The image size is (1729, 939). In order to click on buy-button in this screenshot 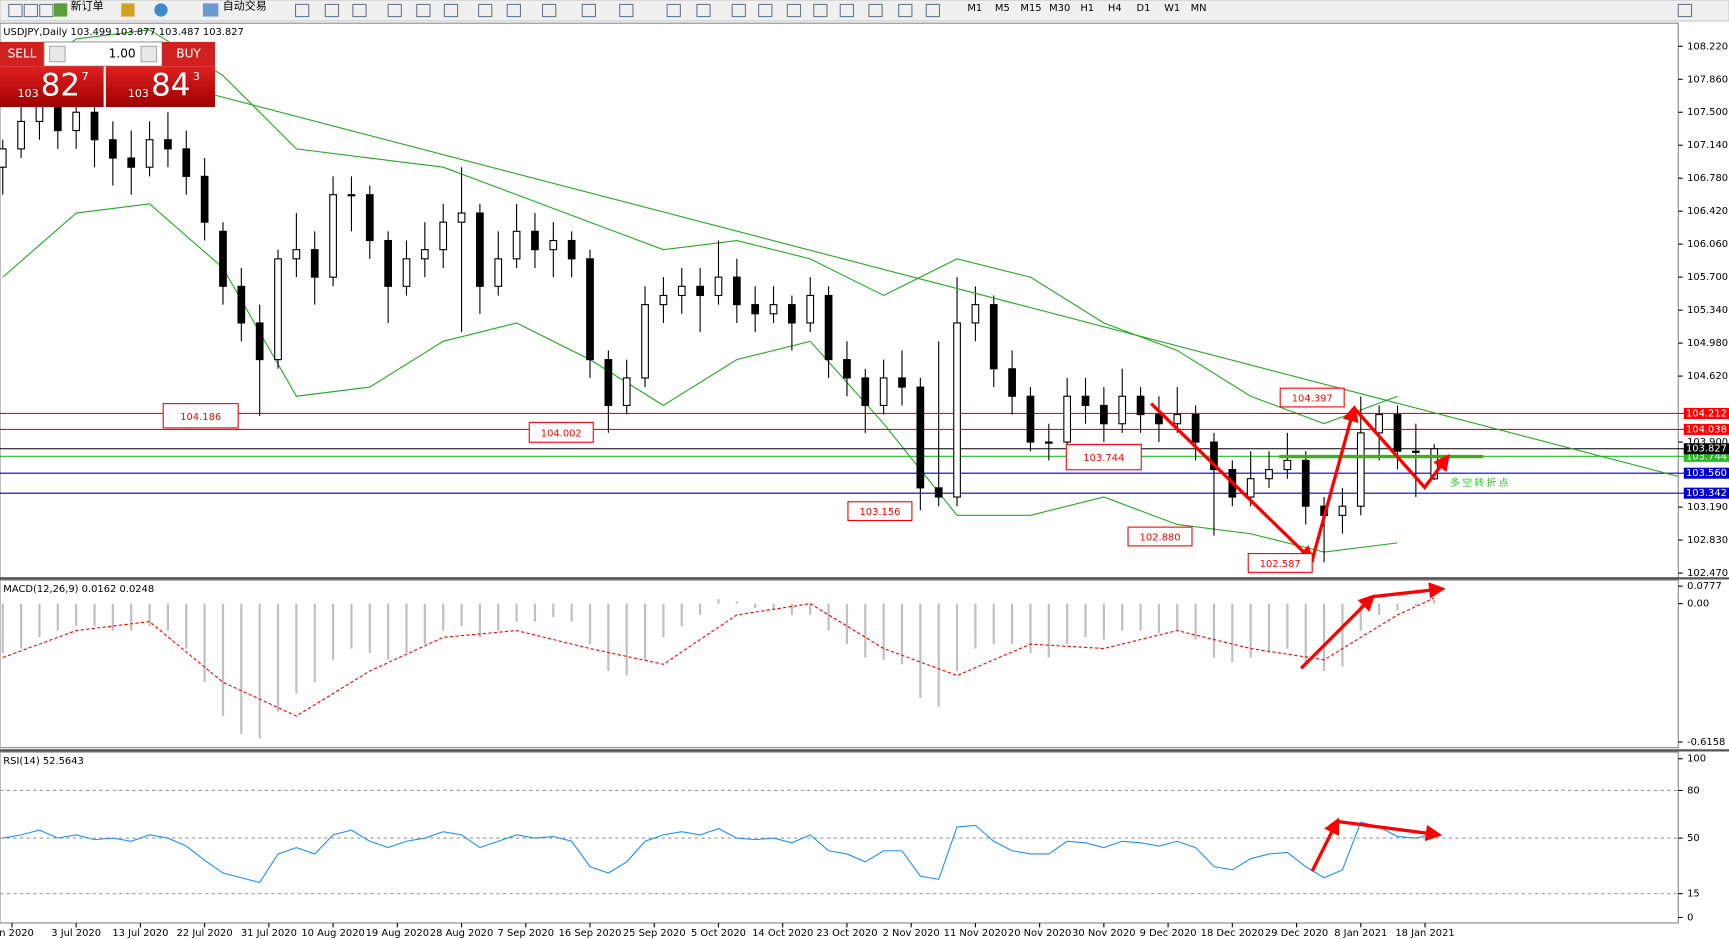, I will do `click(189, 54)`.